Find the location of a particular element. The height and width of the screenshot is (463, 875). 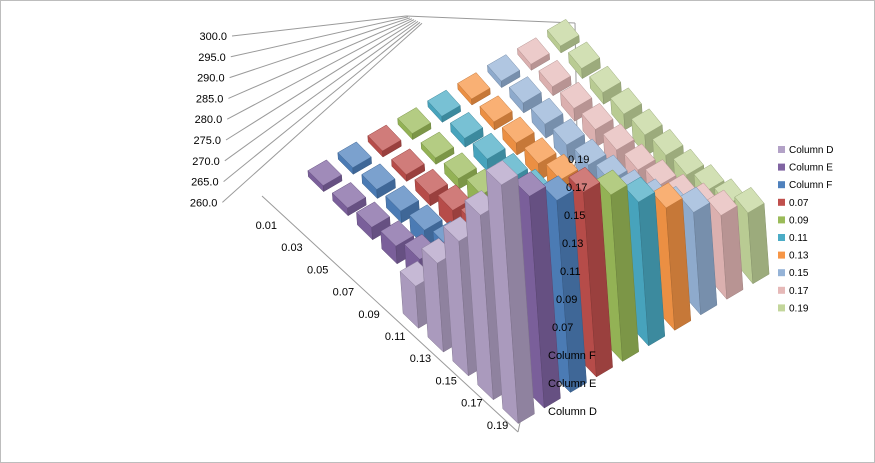

z-tick-label: 270.0 is located at coordinates (206, 162).